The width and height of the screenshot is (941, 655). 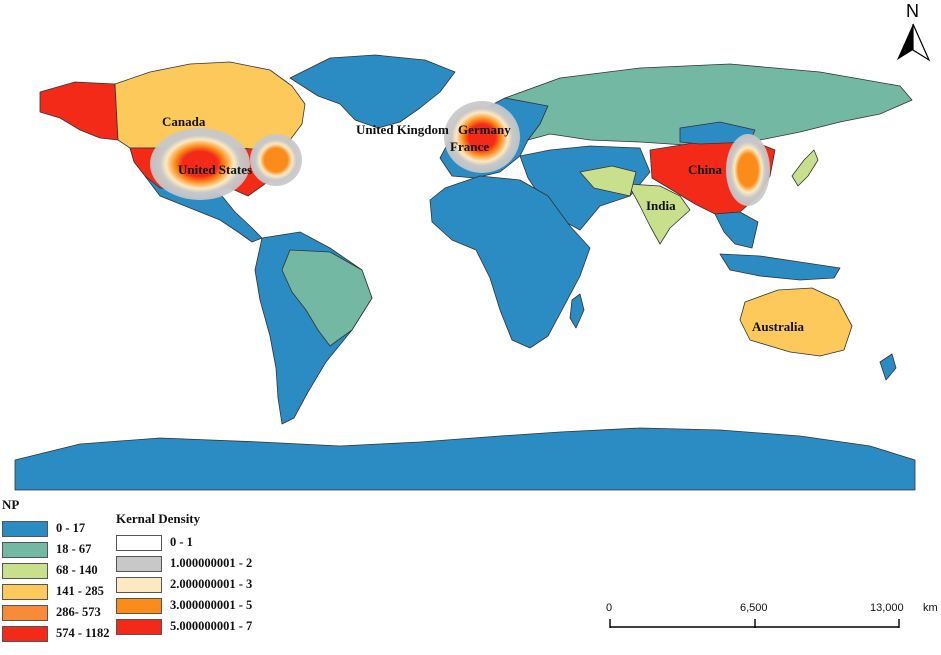 I want to click on country-new-zealand, so click(x=888, y=367).